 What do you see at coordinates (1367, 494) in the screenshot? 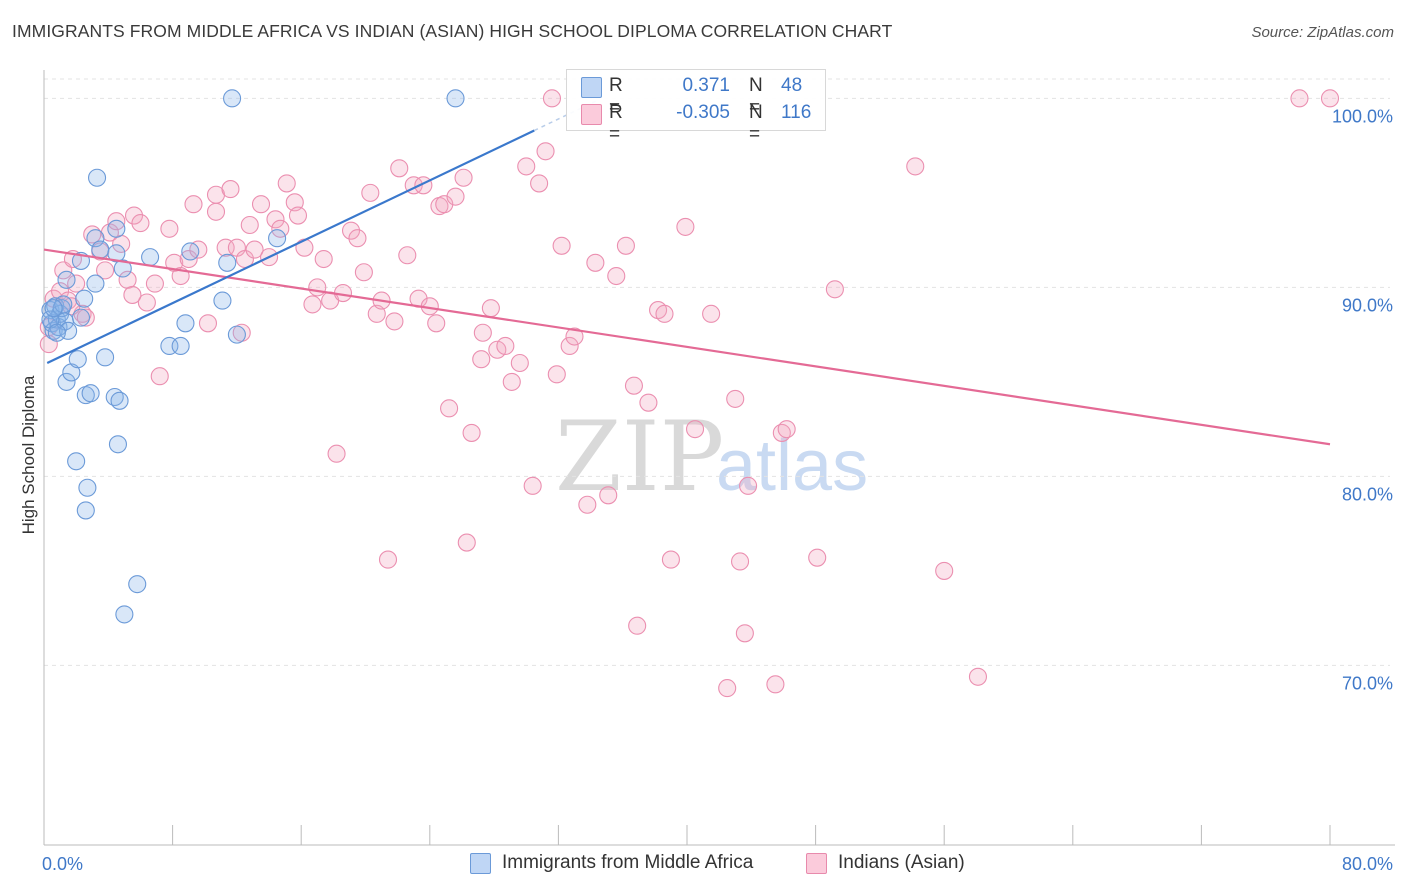
I see `y-tick-label: 80.0%` at bounding box center [1367, 494].